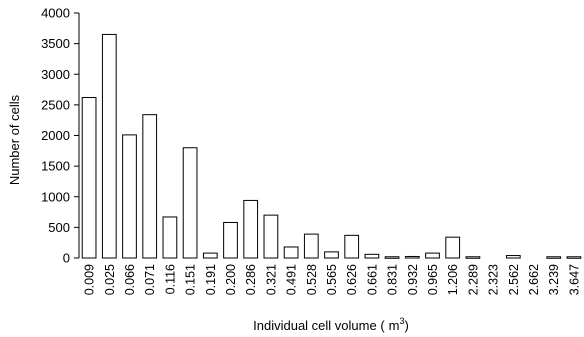 The image size is (584, 337). Describe the element at coordinates (394, 325) in the screenshot. I see `x-axis-title-unit: m` at that location.